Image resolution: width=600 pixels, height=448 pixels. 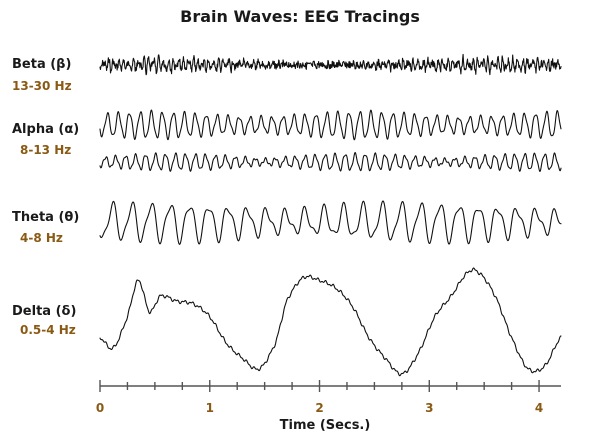 What do you see at coordinates (45, 139) in the screenshot?
I see `alpha-label-group: Alpha (α) 8-13 Hz` at bounding box center [45, 139].